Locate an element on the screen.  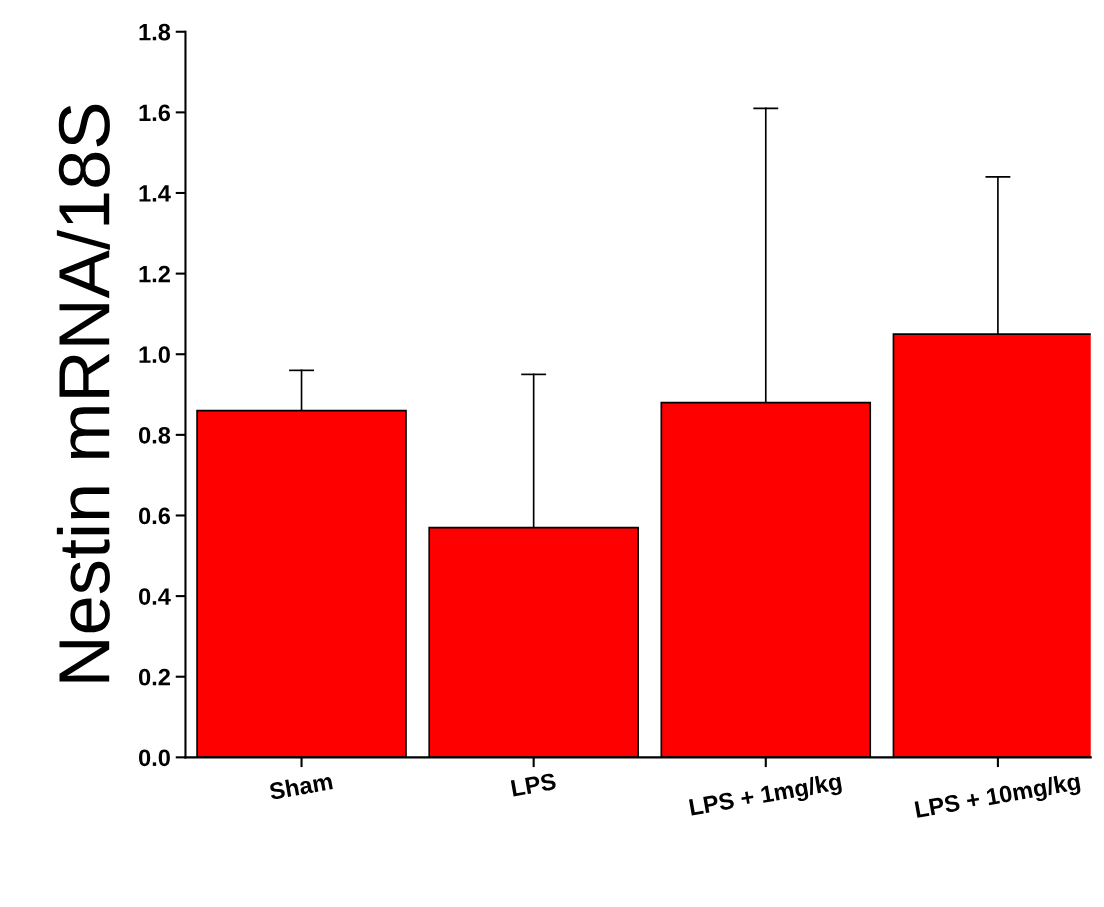
x-tick-label: Sham is located at coordinates (300, 786).